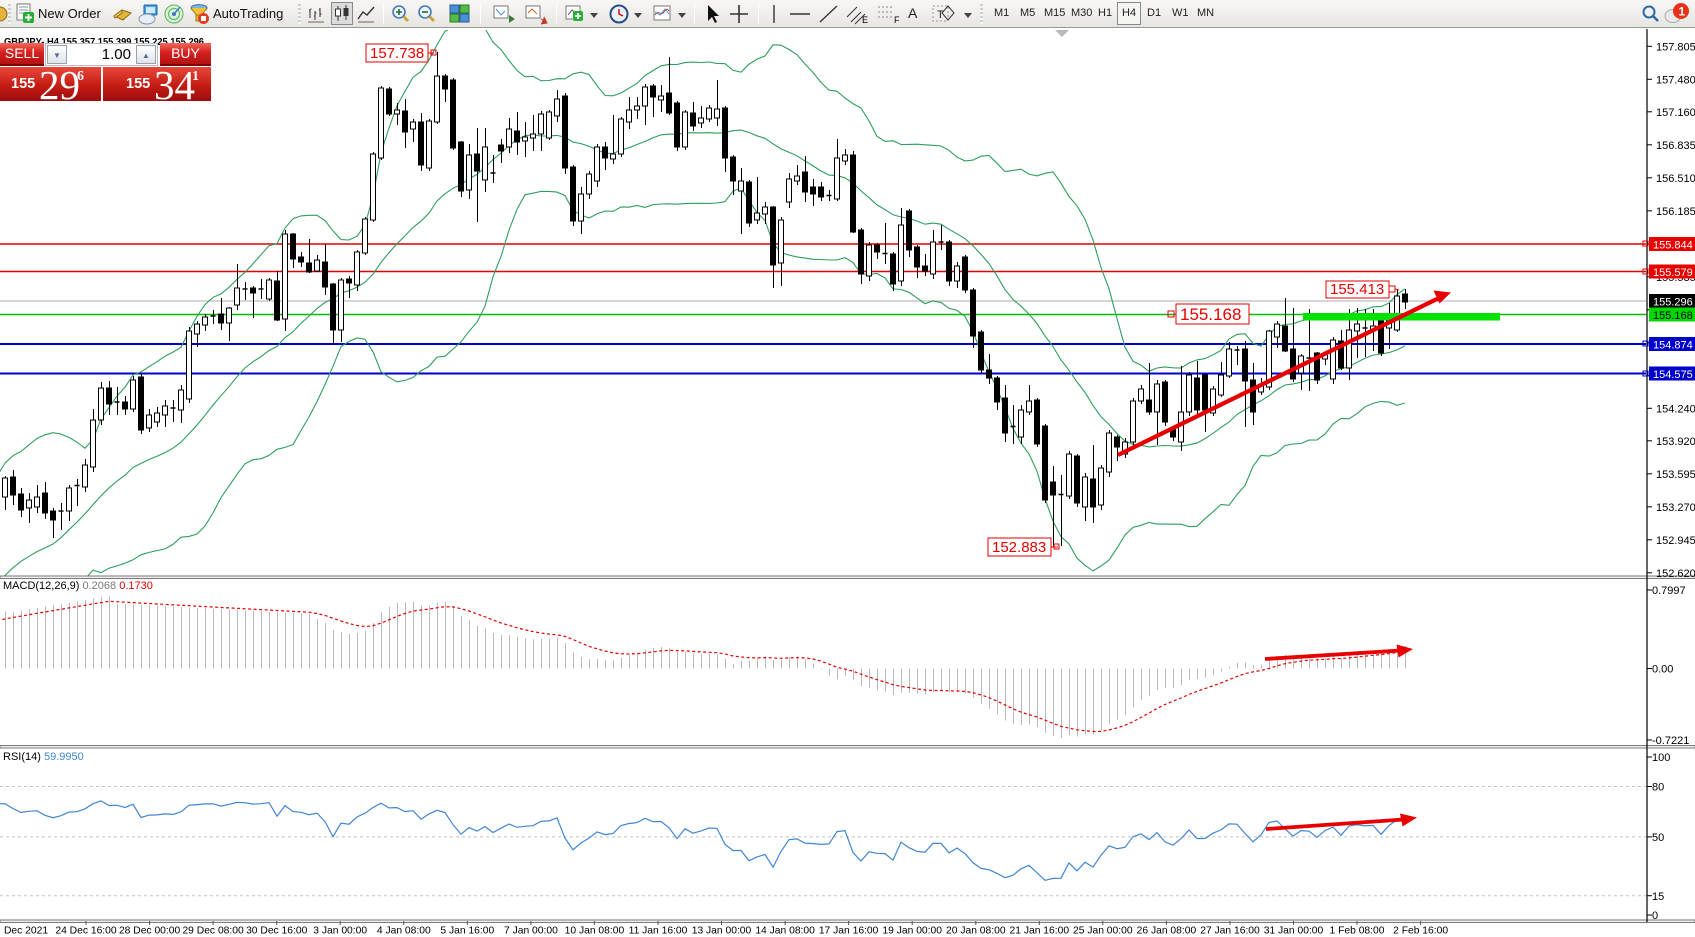 This screenshot has height=937, width=1695. Describe the element at coordinates (1670, 741) in the screenshot. I see `svg-text: -0.7221` at that location.